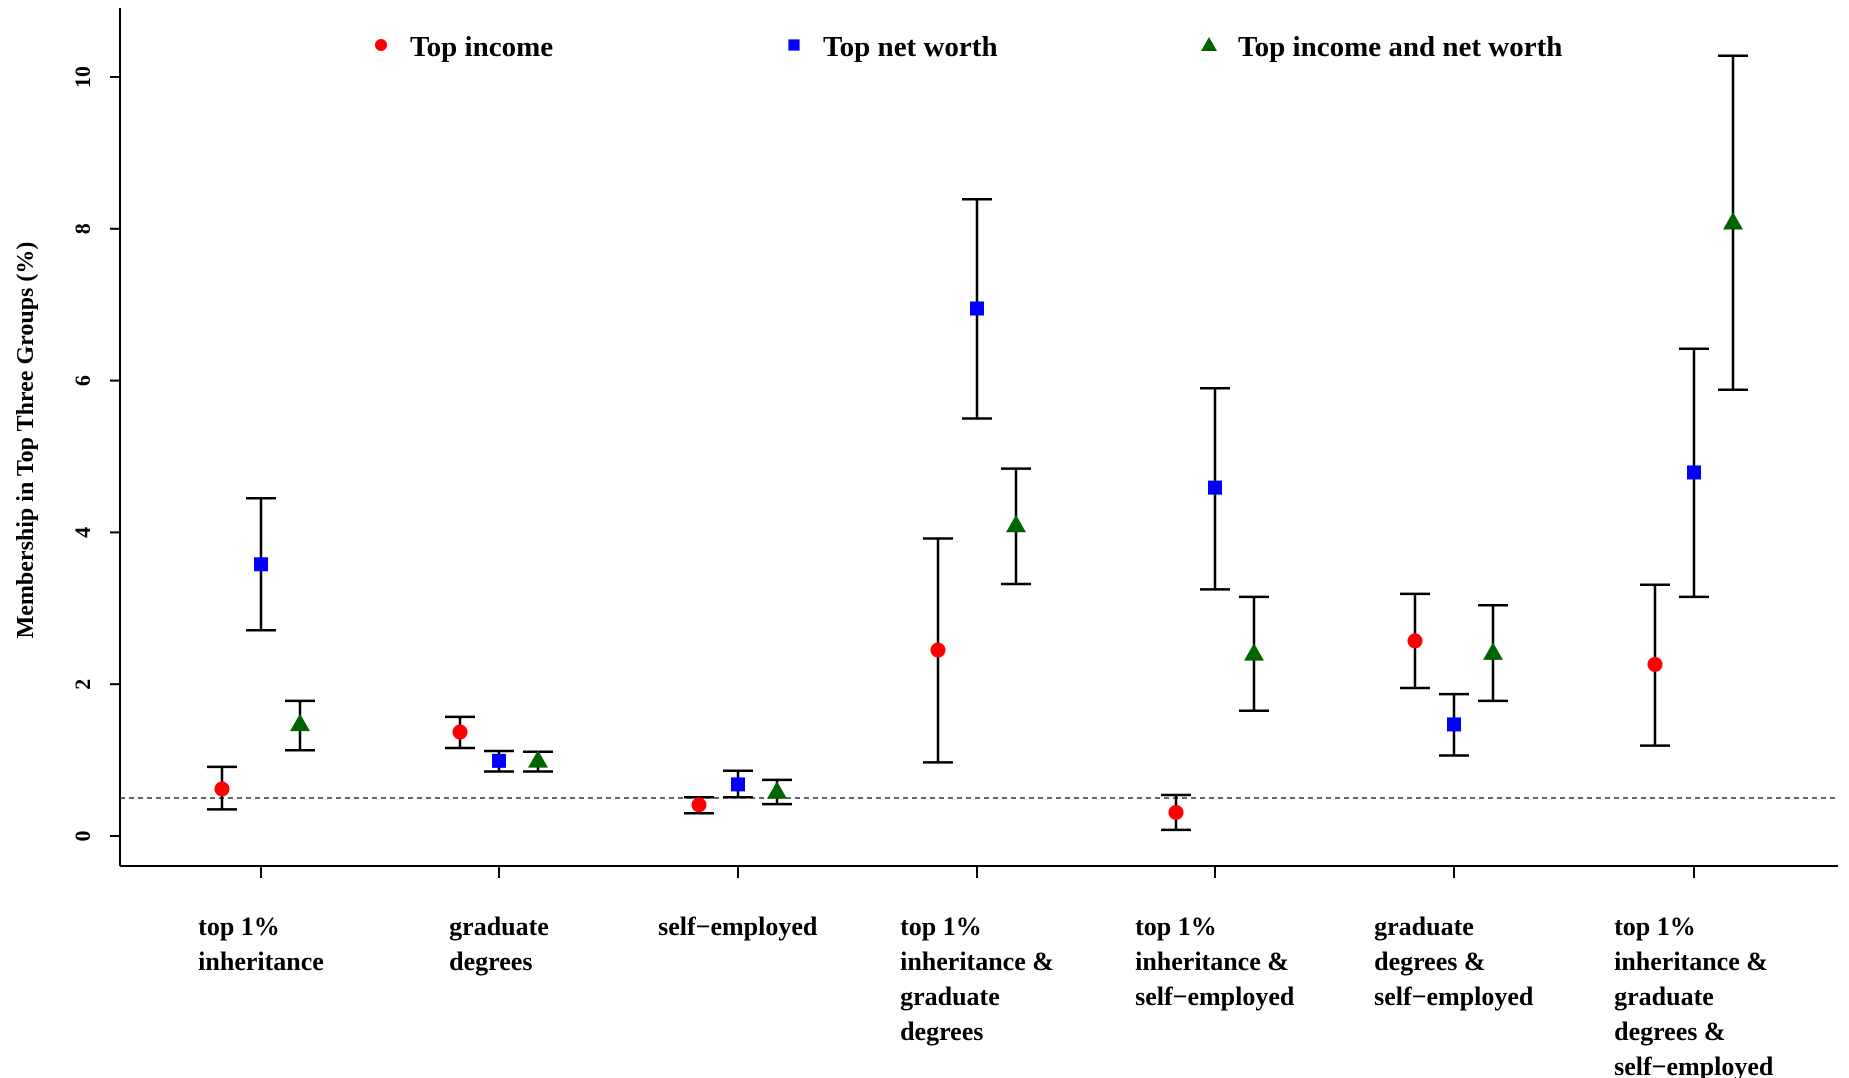 The height and width of the screenshot is (1078, 1849). What do you see at coordinates (82, 77) in the screenshot?
I see `y-tick-label: 10` at bounding box center [82, 77].